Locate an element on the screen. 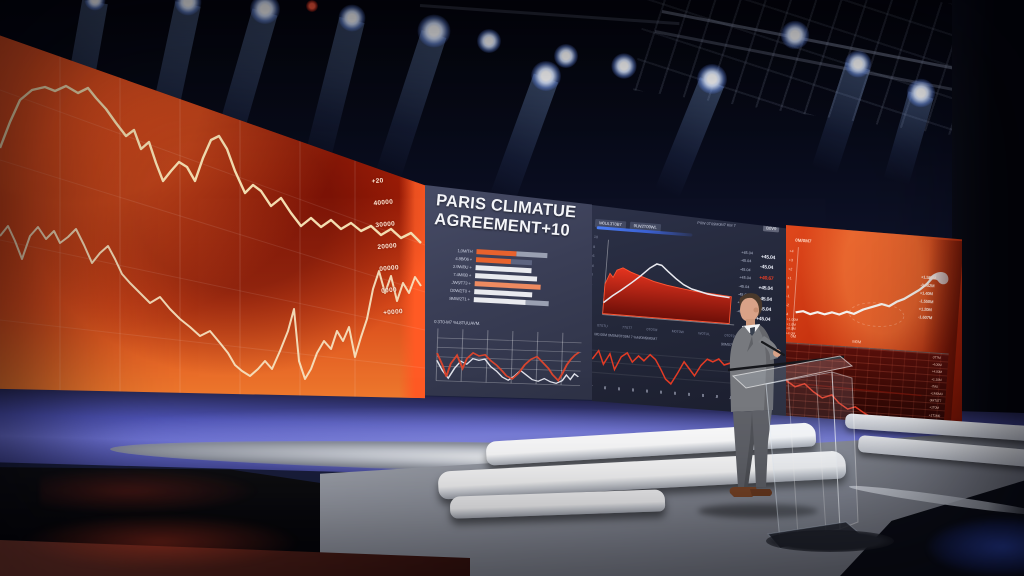 This screenshot has height=576, width=1024. y-axis-tick: 8 is located at coordinates (594, 246).